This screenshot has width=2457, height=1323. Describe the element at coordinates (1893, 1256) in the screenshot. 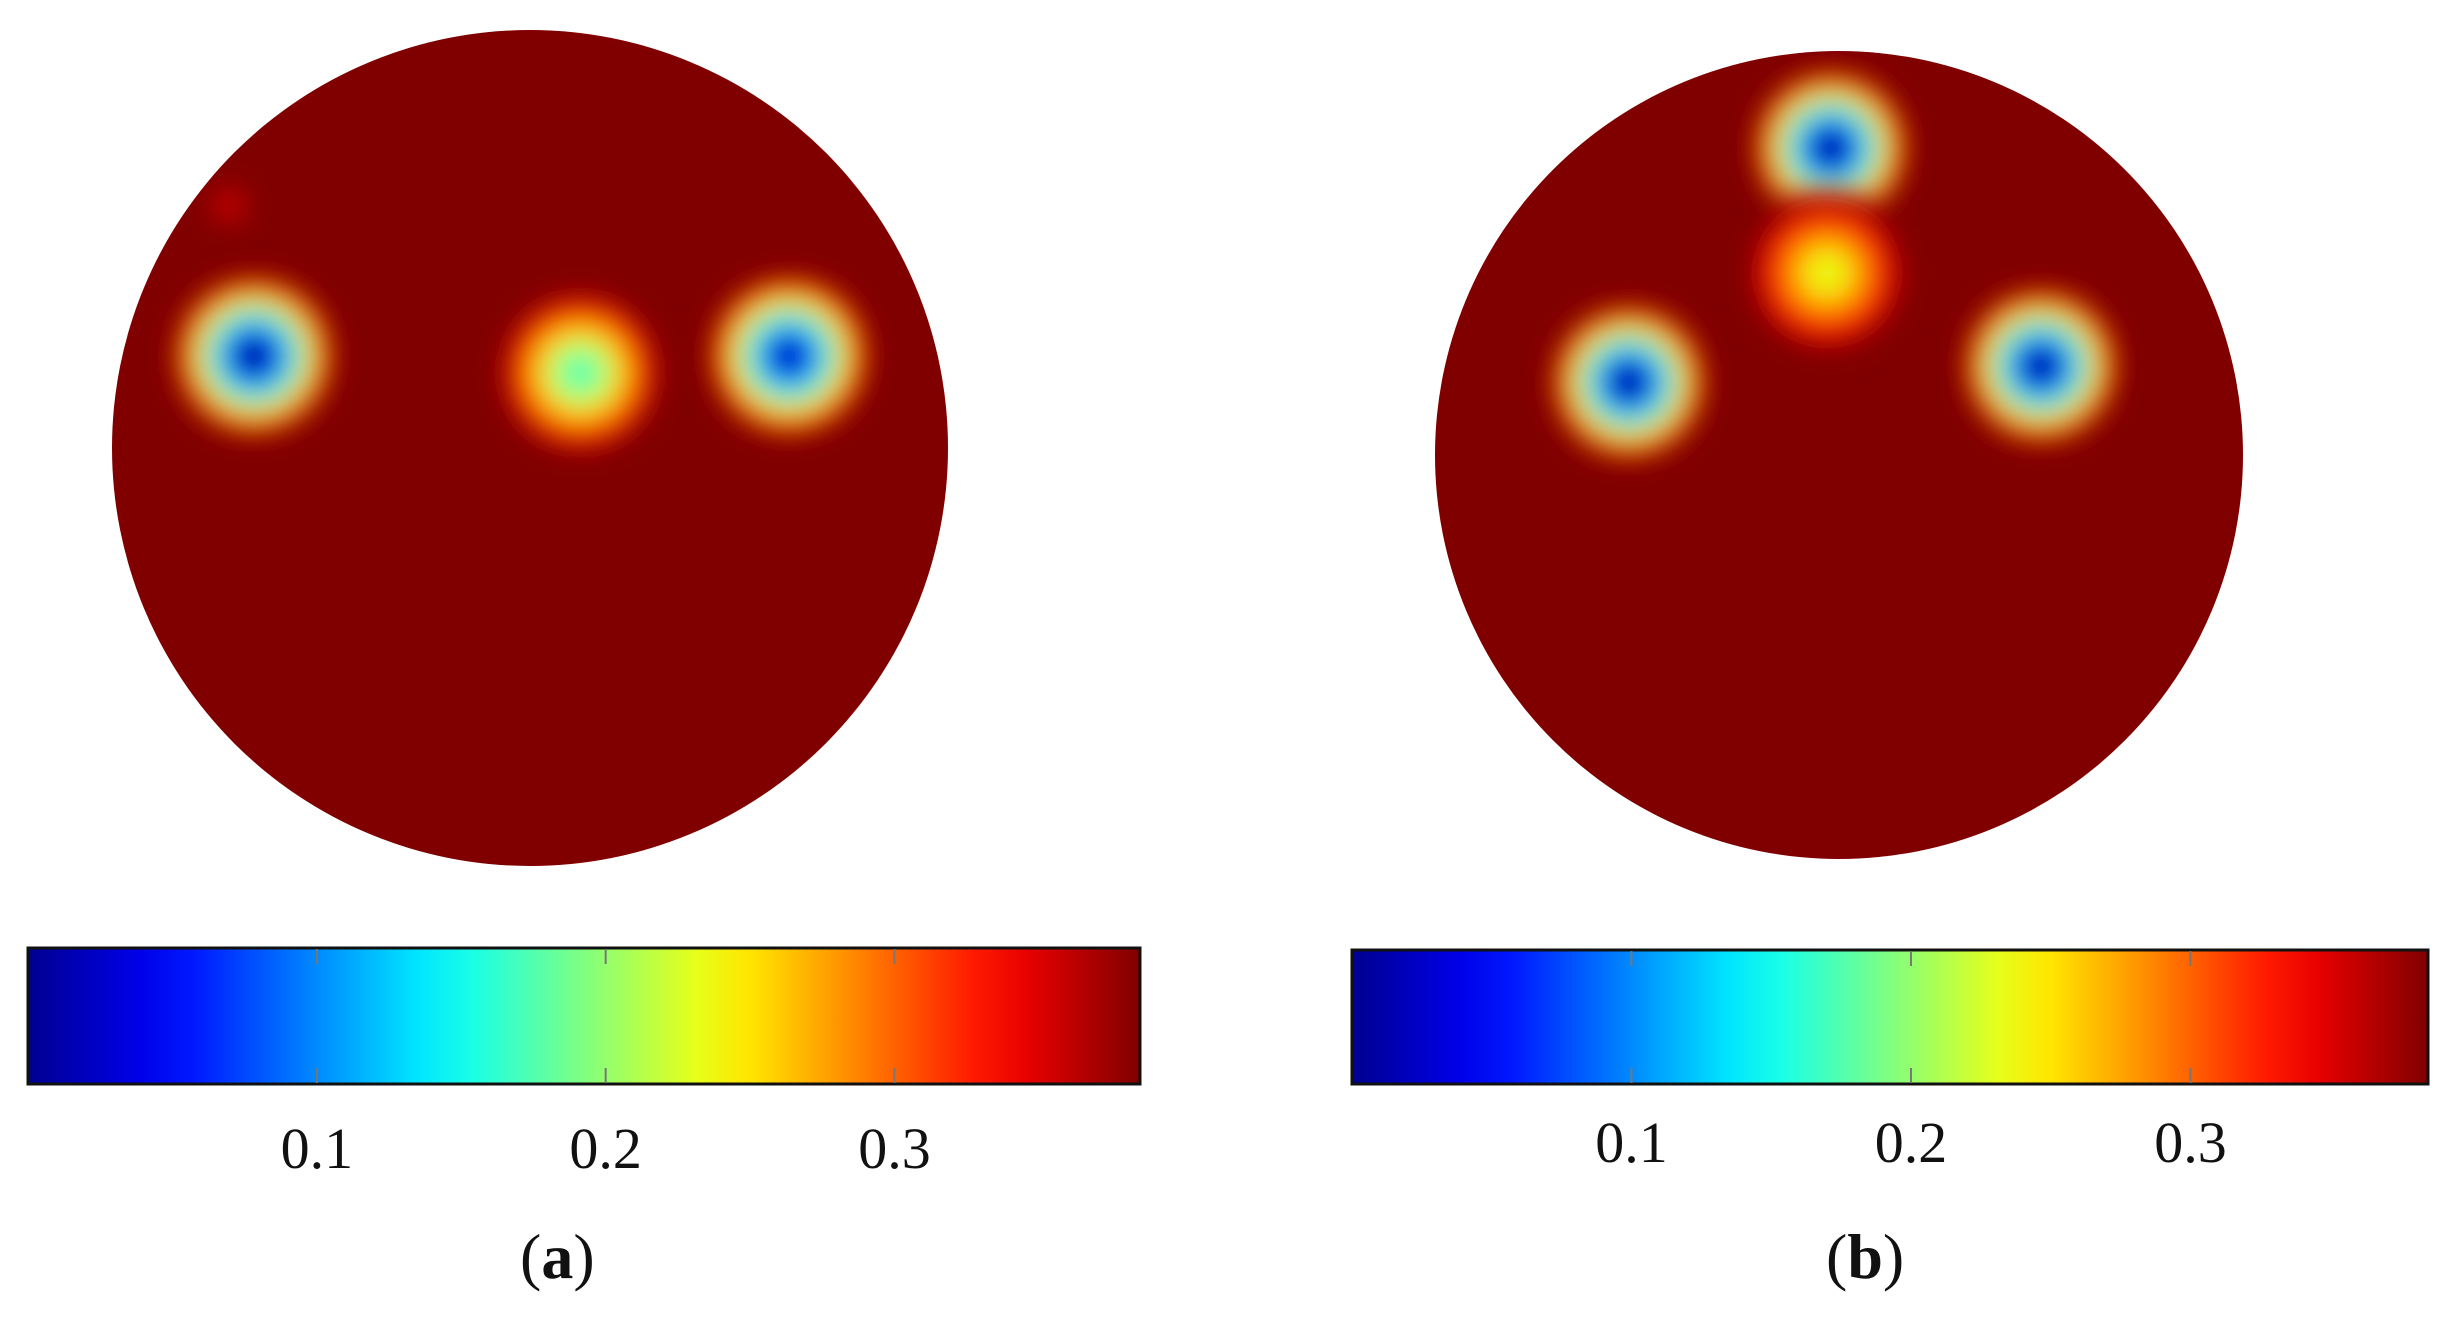

I see `caption-b-close: )` at that location.